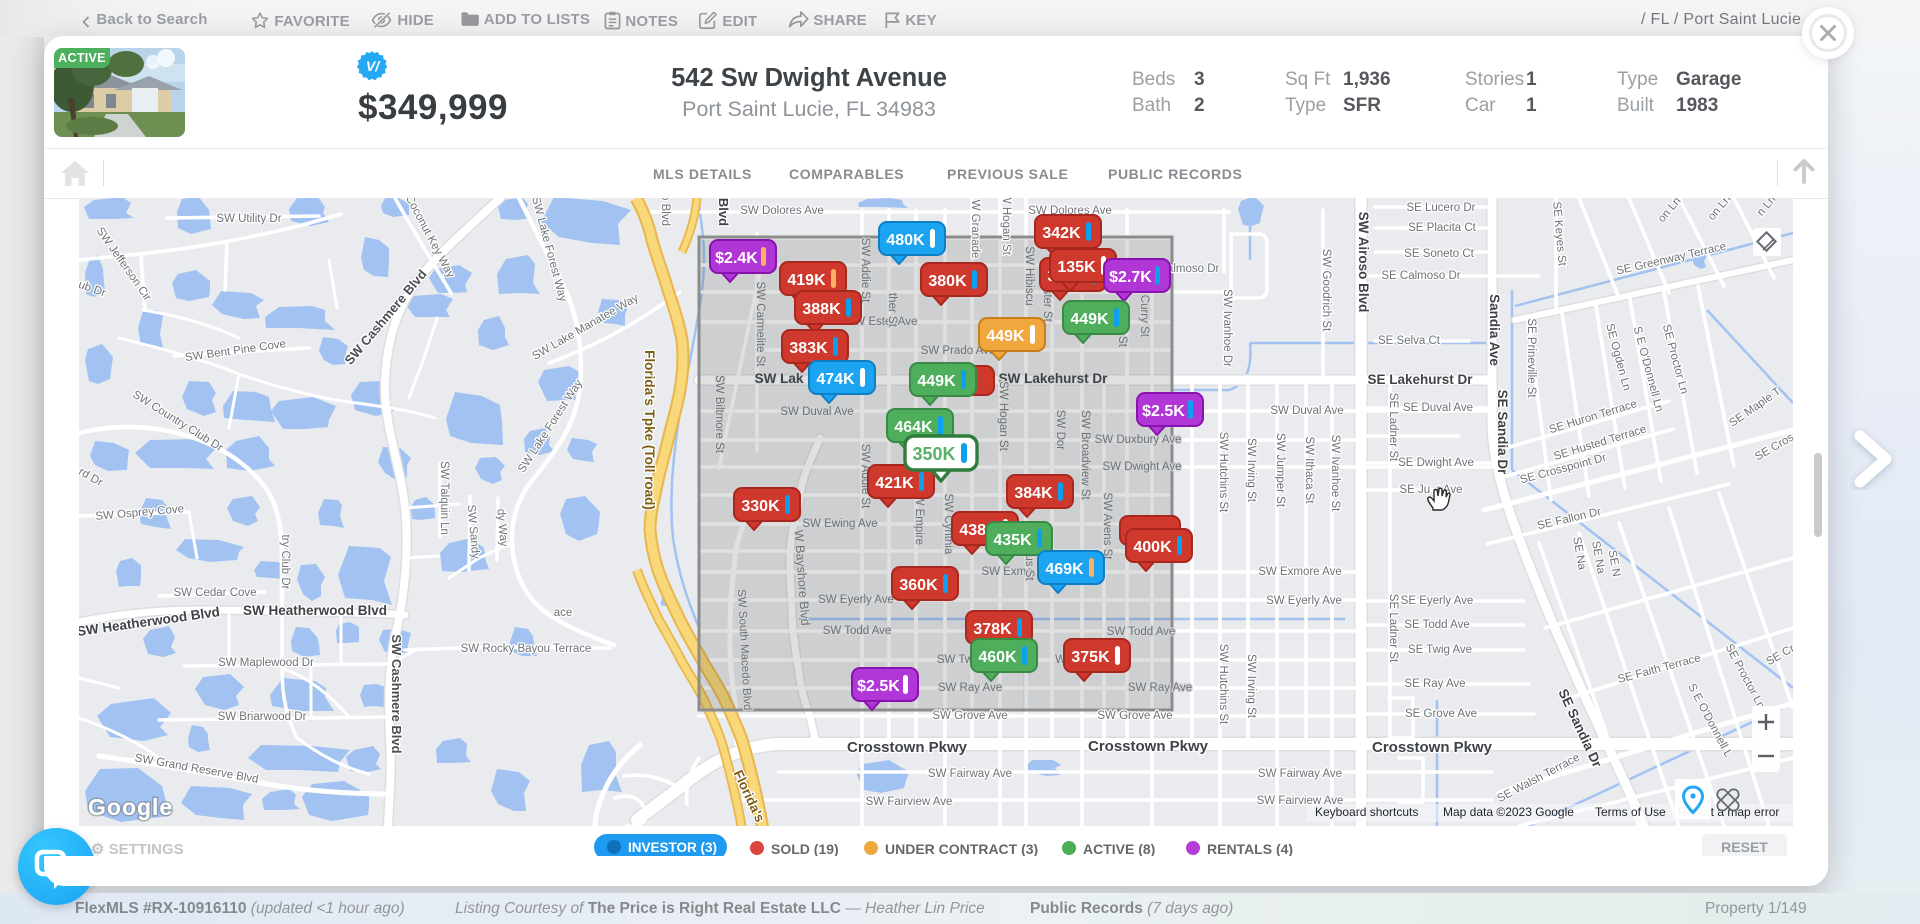 This screenshot has width=1920, height=924. Describe the element at coordinates (1430, 490) in the screenshot. I see `svg-text: SE Ju r Ave` at that location.